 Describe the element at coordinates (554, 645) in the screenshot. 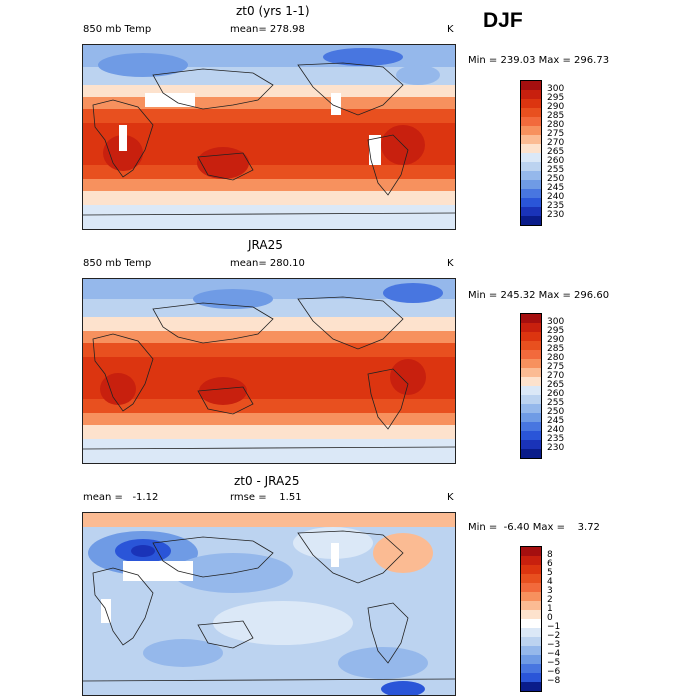

I see `colorbar-tick: −3` at that location.